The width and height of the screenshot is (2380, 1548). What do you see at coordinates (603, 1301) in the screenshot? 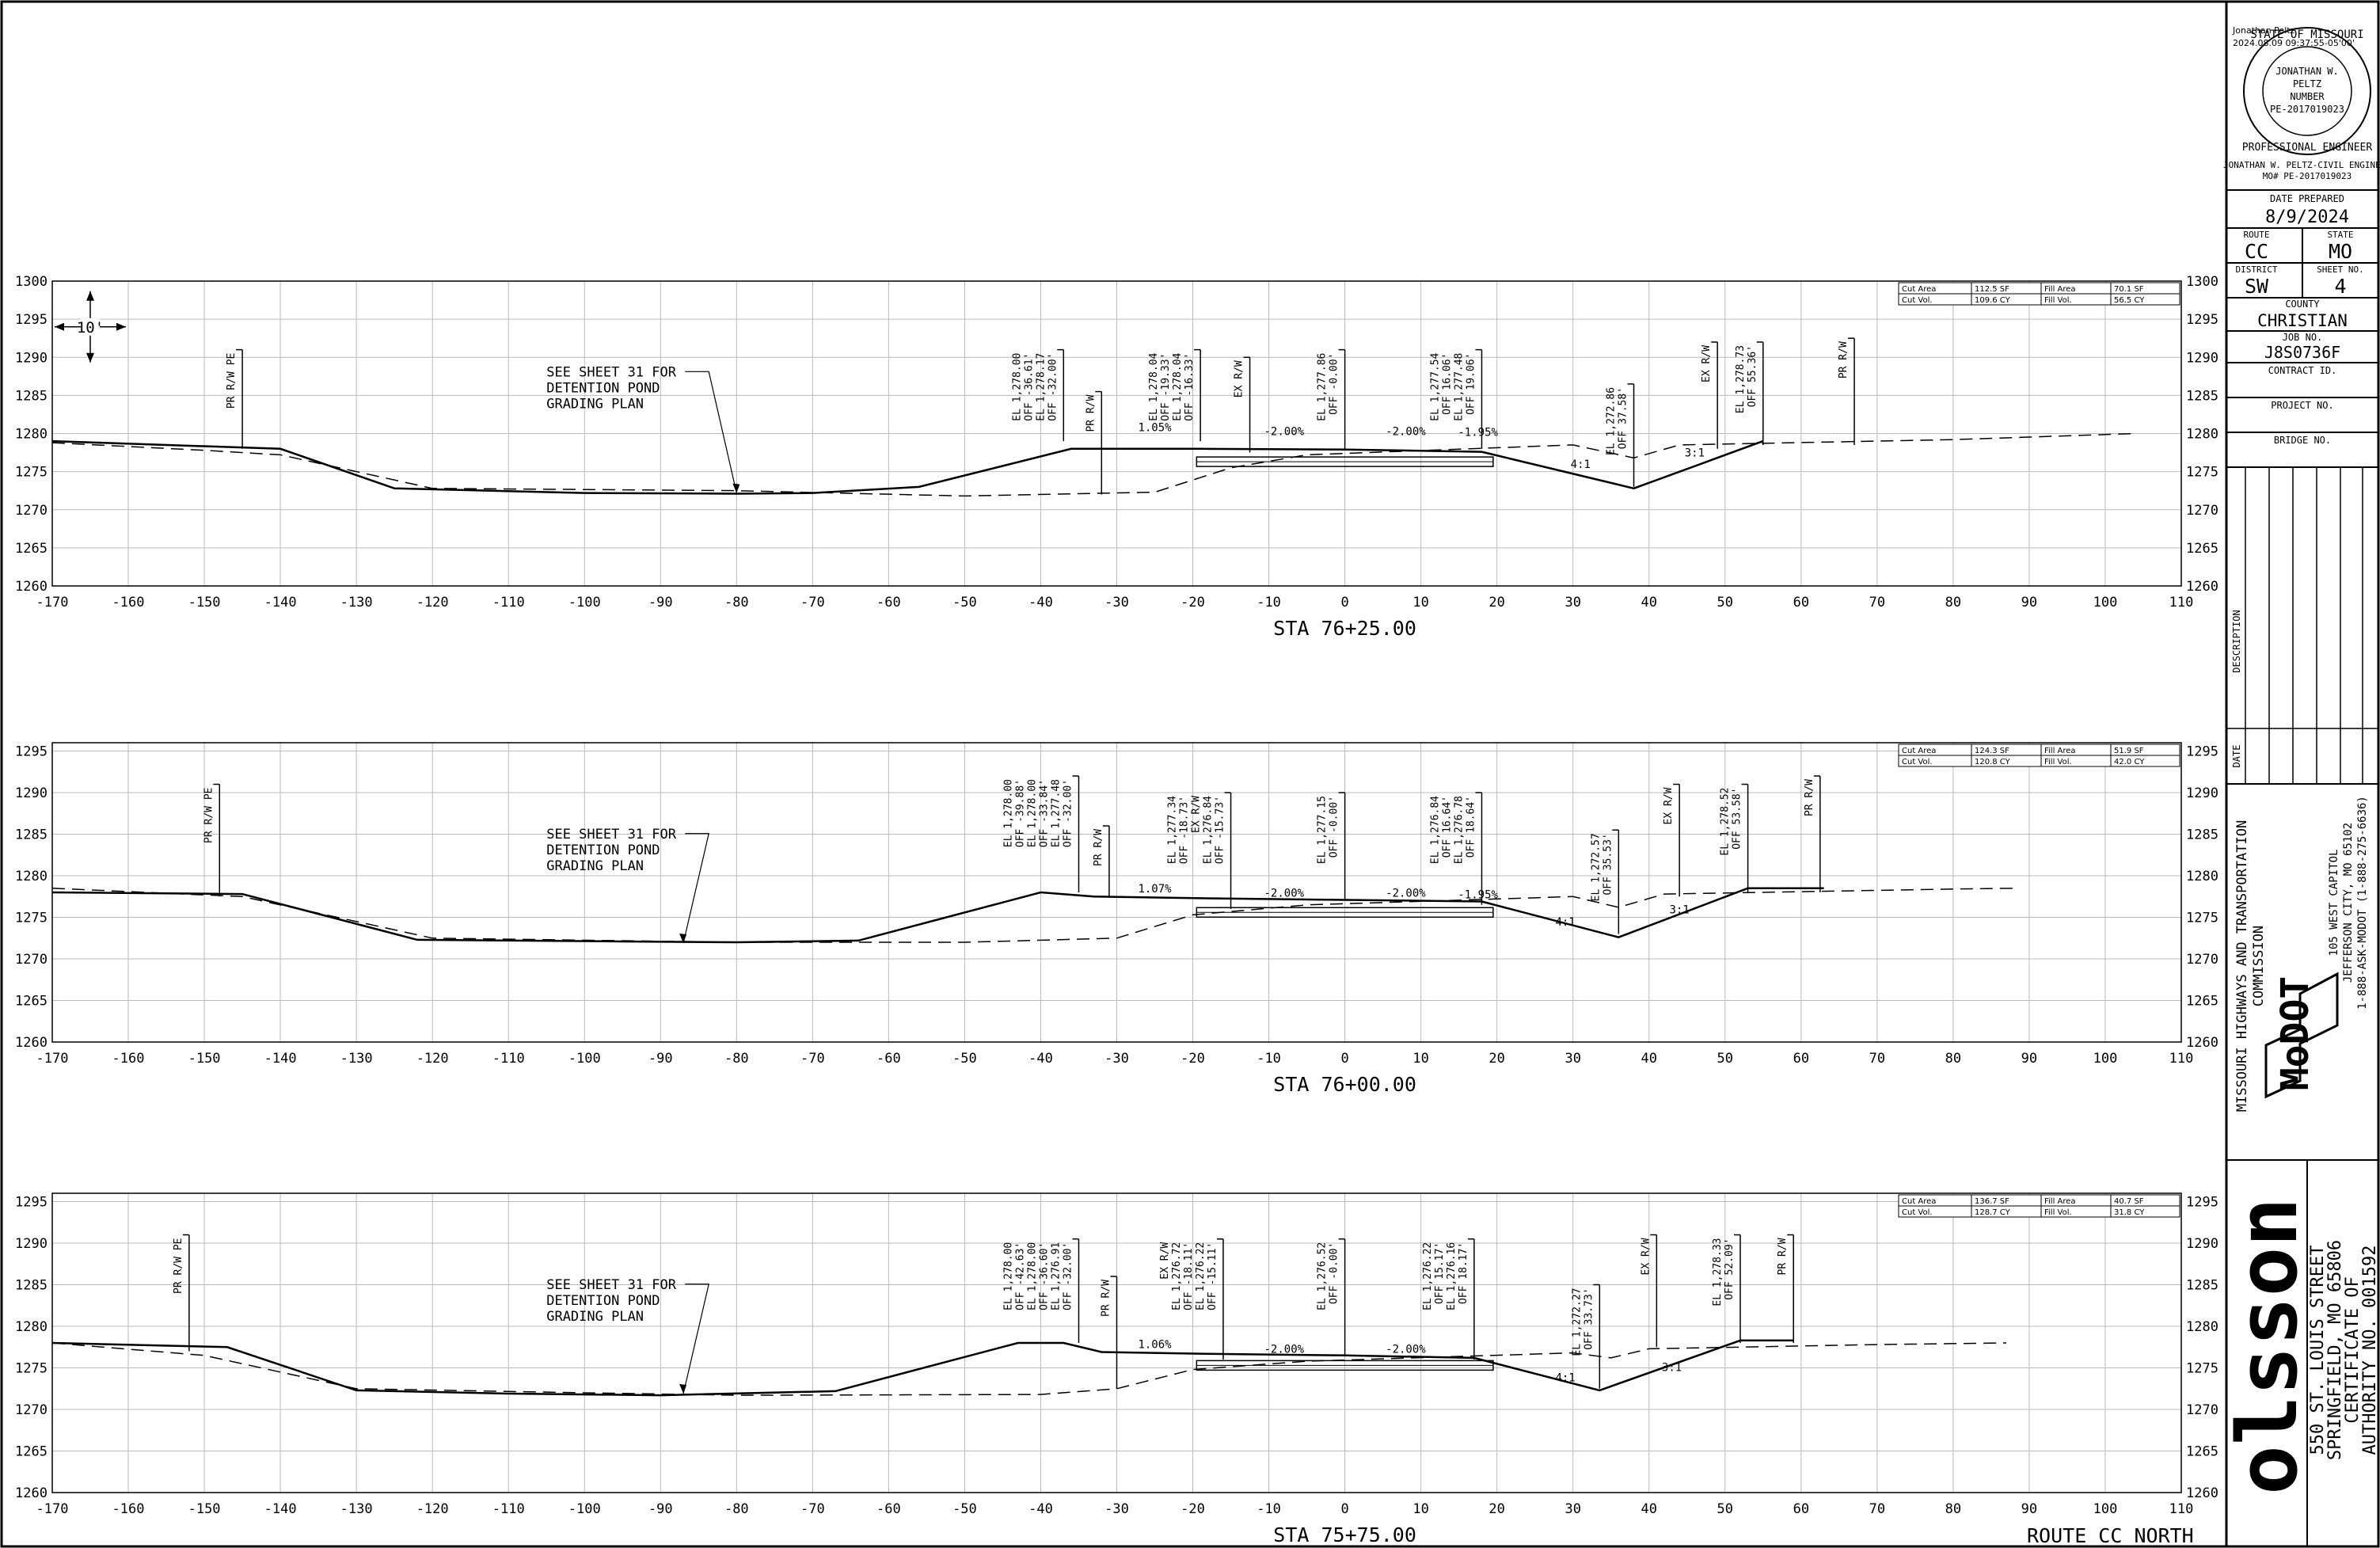
I see `detention-pond-note: DETENTION POND` at bounding box center [603, 1301].